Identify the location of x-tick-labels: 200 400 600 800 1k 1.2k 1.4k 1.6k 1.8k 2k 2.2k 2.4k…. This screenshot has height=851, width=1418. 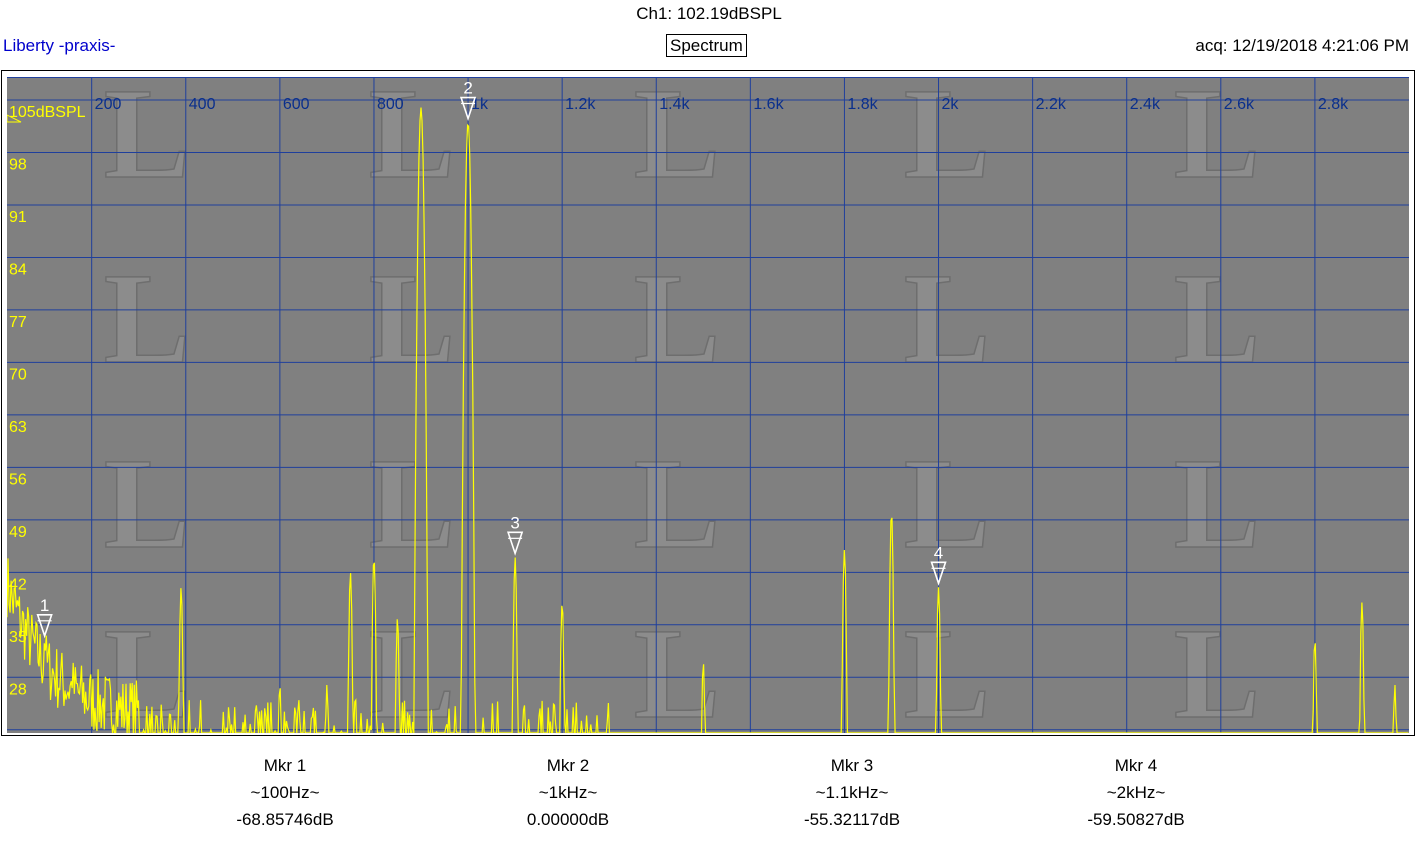
(722, 104).